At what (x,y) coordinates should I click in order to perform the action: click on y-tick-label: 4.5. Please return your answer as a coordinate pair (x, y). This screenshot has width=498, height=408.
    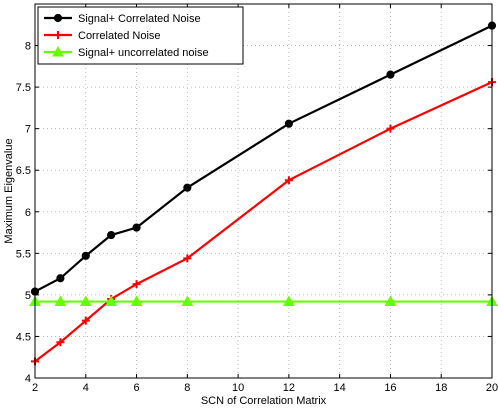
    Looking at the image, I should click on (23, 337).